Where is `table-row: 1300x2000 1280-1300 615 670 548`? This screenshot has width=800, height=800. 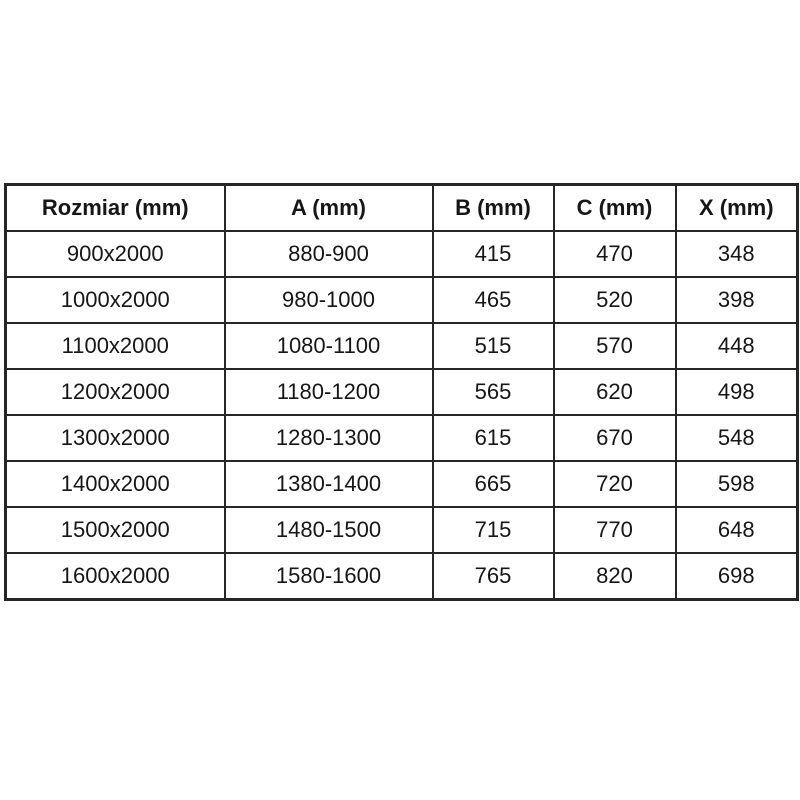
table-row: 1300x2000 1280-1300 615 670 548 is located at coordinates (401, 438).